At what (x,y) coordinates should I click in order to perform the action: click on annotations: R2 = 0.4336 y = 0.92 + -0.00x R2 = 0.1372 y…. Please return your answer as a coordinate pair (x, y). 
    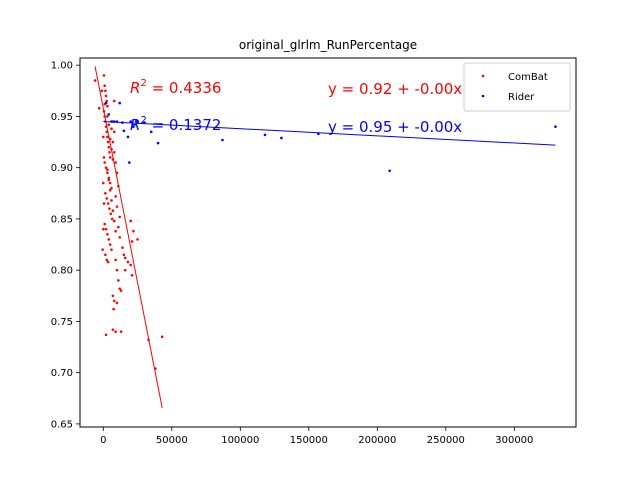
    Looking at the image, I should click on (296, 107).